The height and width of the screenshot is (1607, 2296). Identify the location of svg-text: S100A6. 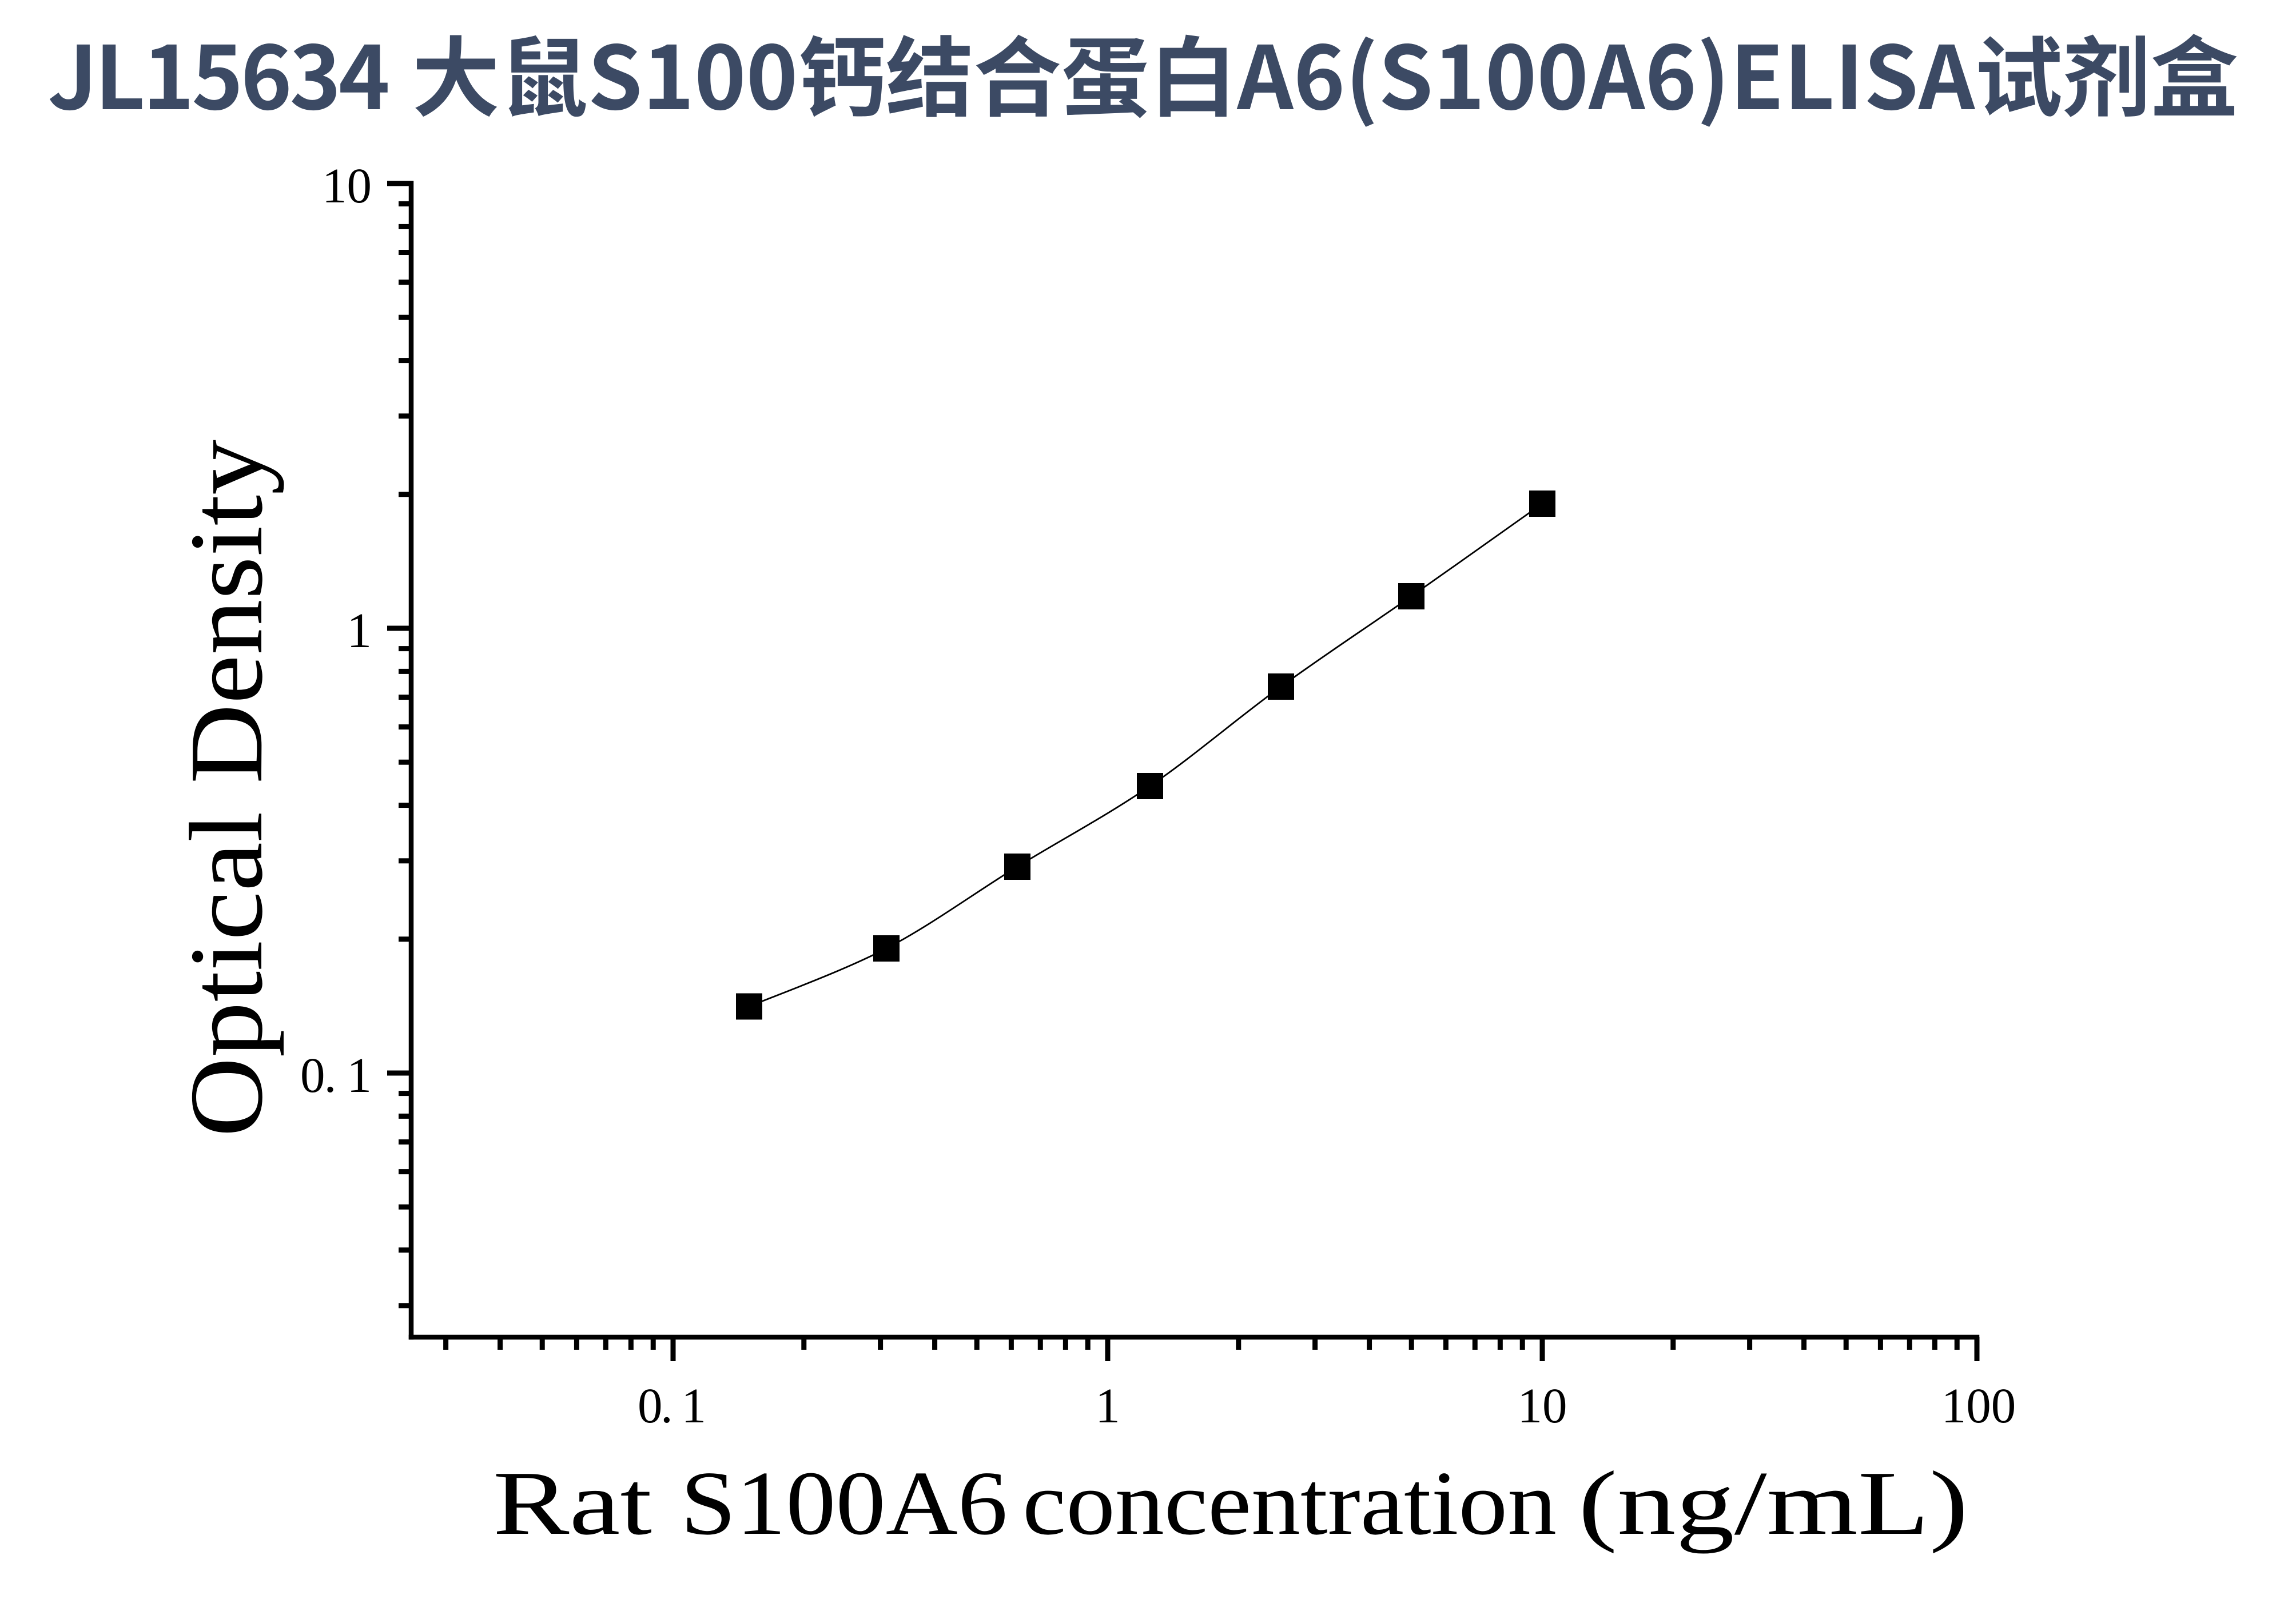
(844, 1503).